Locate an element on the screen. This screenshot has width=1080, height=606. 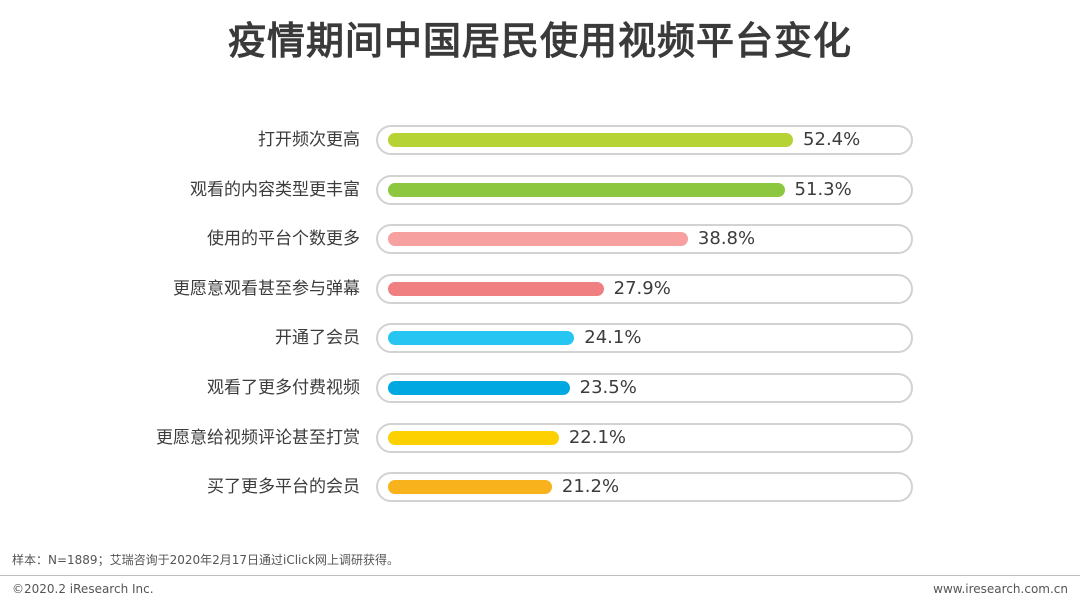
category-label: 开通了会员 is located at coordinates (317, 338).